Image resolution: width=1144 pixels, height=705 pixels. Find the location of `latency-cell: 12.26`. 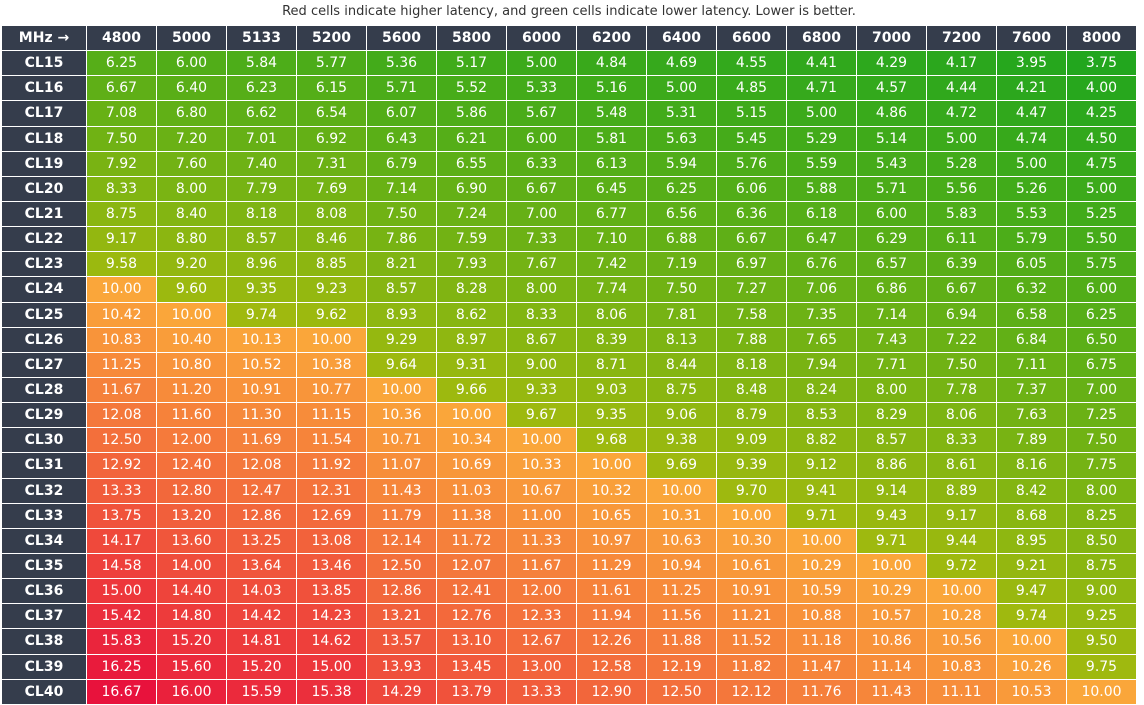

latency-cell: 12.26 is located at coordinates (611, 641).